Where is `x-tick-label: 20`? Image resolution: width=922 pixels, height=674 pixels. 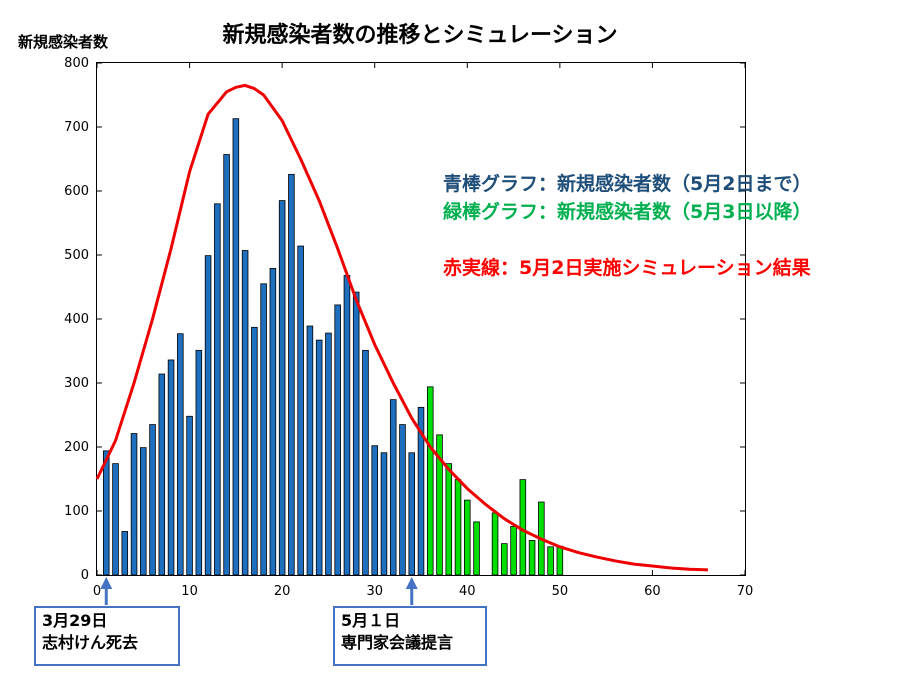 x-tick-label: 20 is located at coordinates (282, 591).